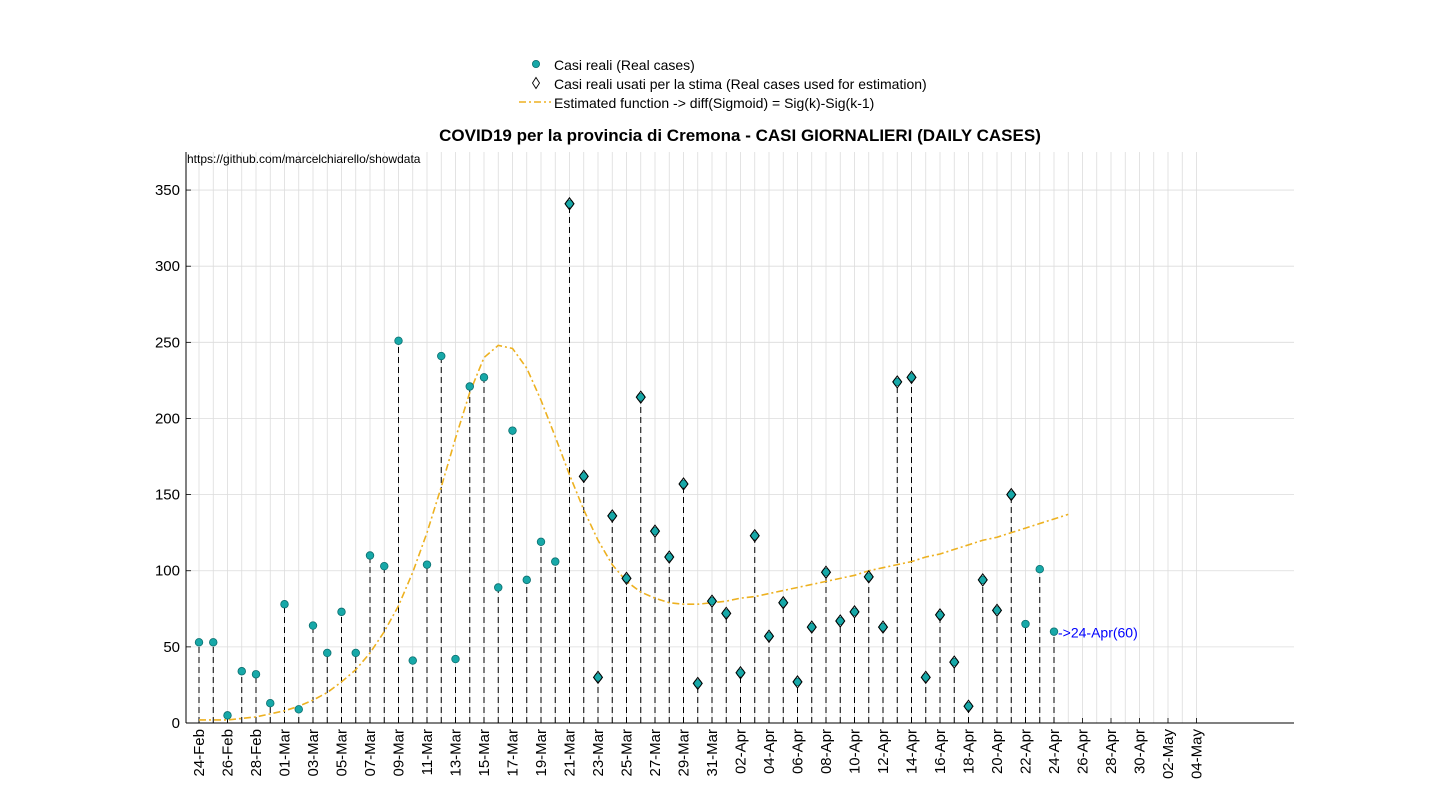 This screenshot has width=1430, height=800. I want to click on x-tick-label: 19-Mar, so click(541, 753).